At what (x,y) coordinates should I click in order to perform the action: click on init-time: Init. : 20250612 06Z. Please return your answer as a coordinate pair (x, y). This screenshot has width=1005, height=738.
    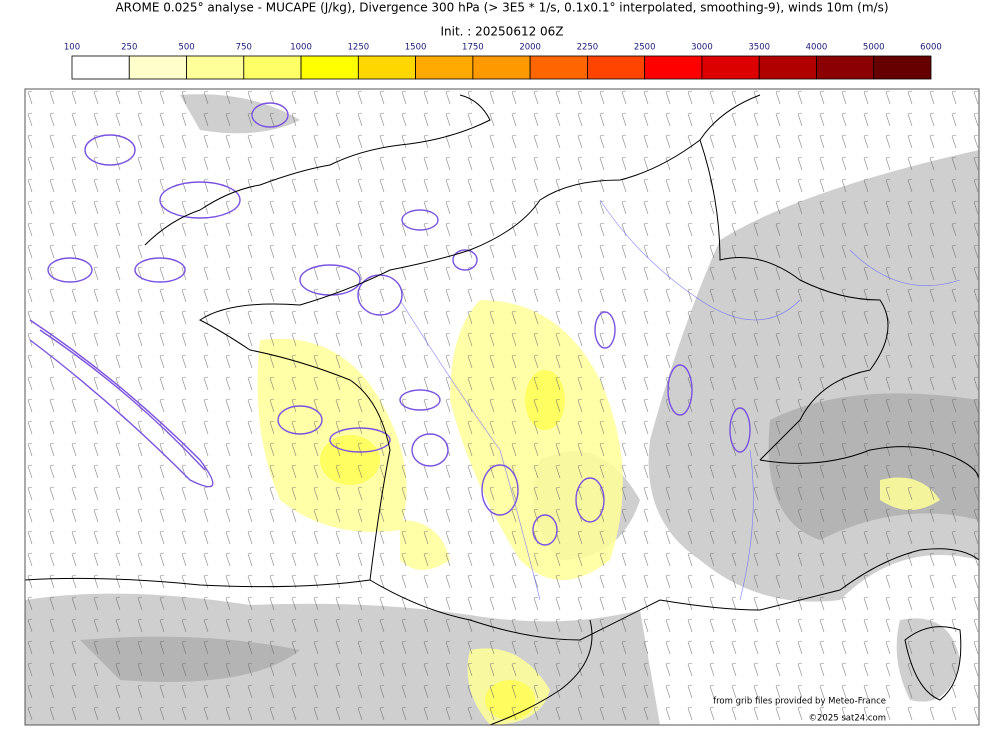
    Looking at the image, I should click on (501, 32).